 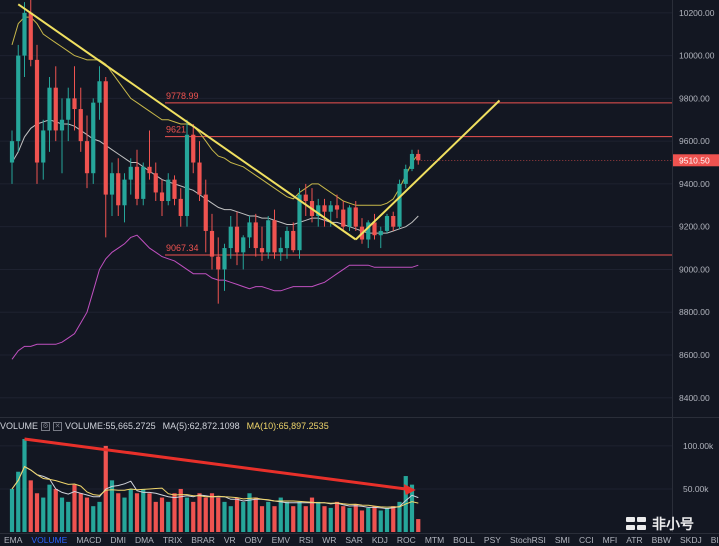 I want to click on bollinger-lower, so click(x=215, y=297).